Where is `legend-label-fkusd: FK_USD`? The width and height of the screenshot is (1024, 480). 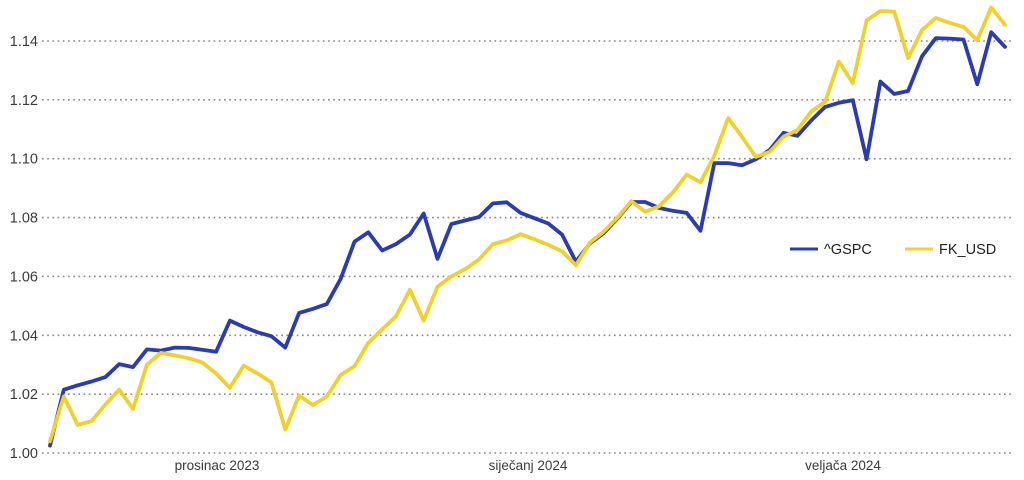 legend-label-fkusd: FK_USD is located at coordinates (967, 250).